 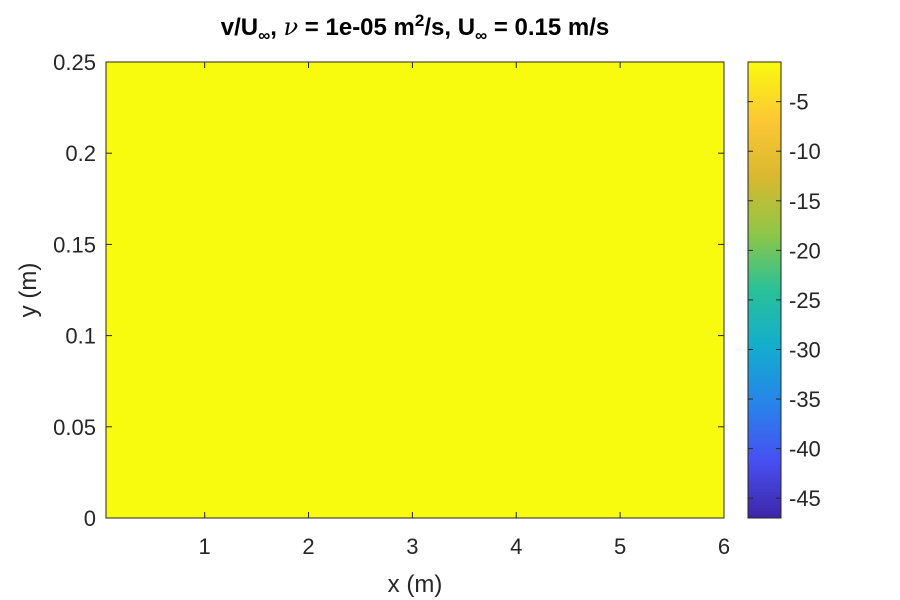 I want to click on y-tick-label: 0.15, so click(x=74, y=244).